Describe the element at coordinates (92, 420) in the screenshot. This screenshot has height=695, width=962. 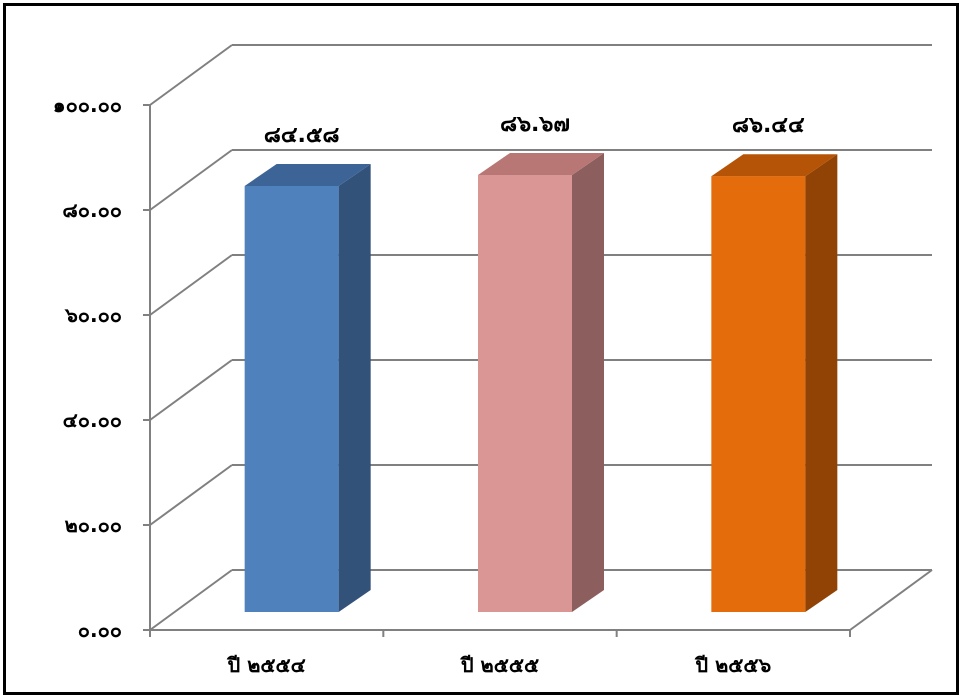
I see `y-tick-label-2: ๔๐.๐๐` at that location.